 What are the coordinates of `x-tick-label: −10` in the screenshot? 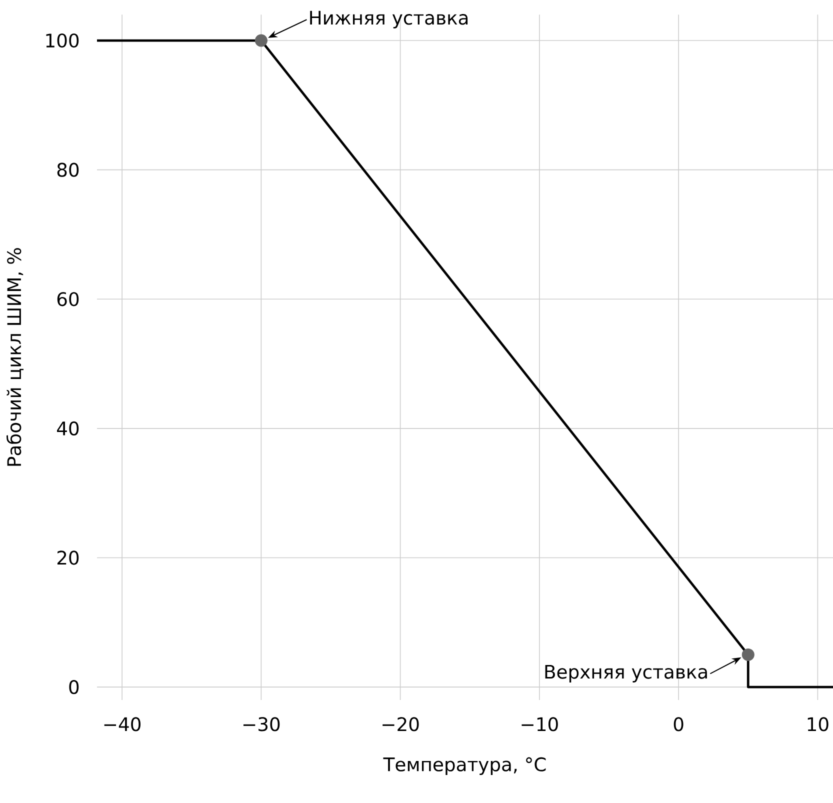 It's located at (540, 724).